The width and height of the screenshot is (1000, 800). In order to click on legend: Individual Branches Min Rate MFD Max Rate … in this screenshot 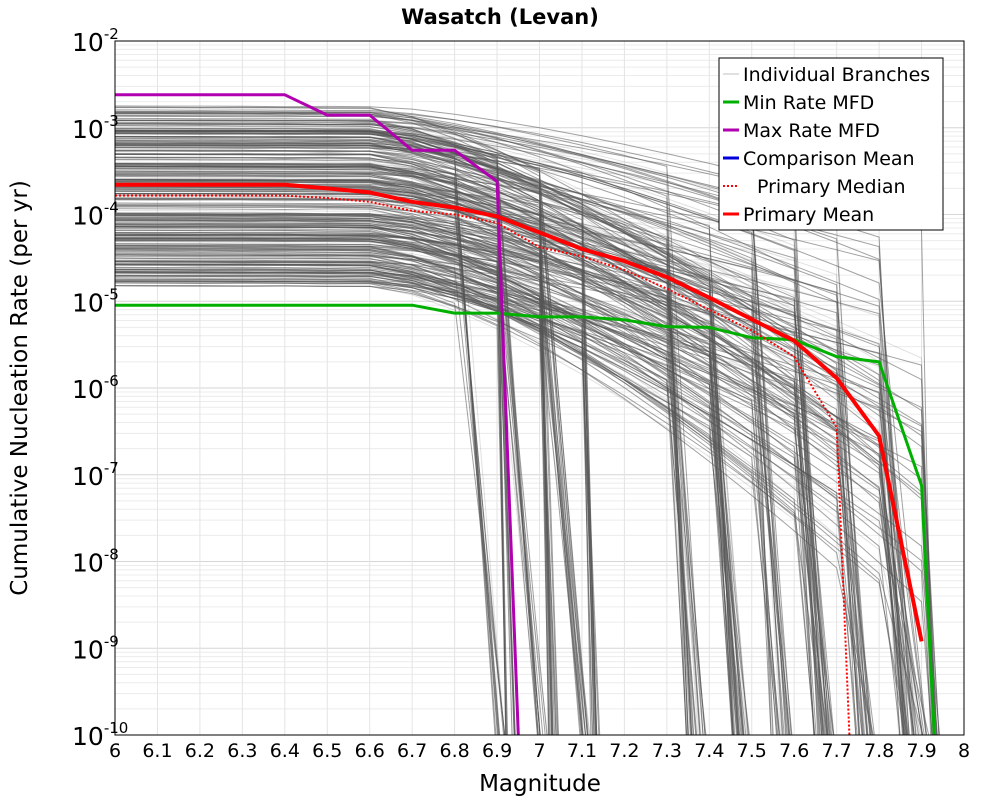, I will do `click(831, 144)`.